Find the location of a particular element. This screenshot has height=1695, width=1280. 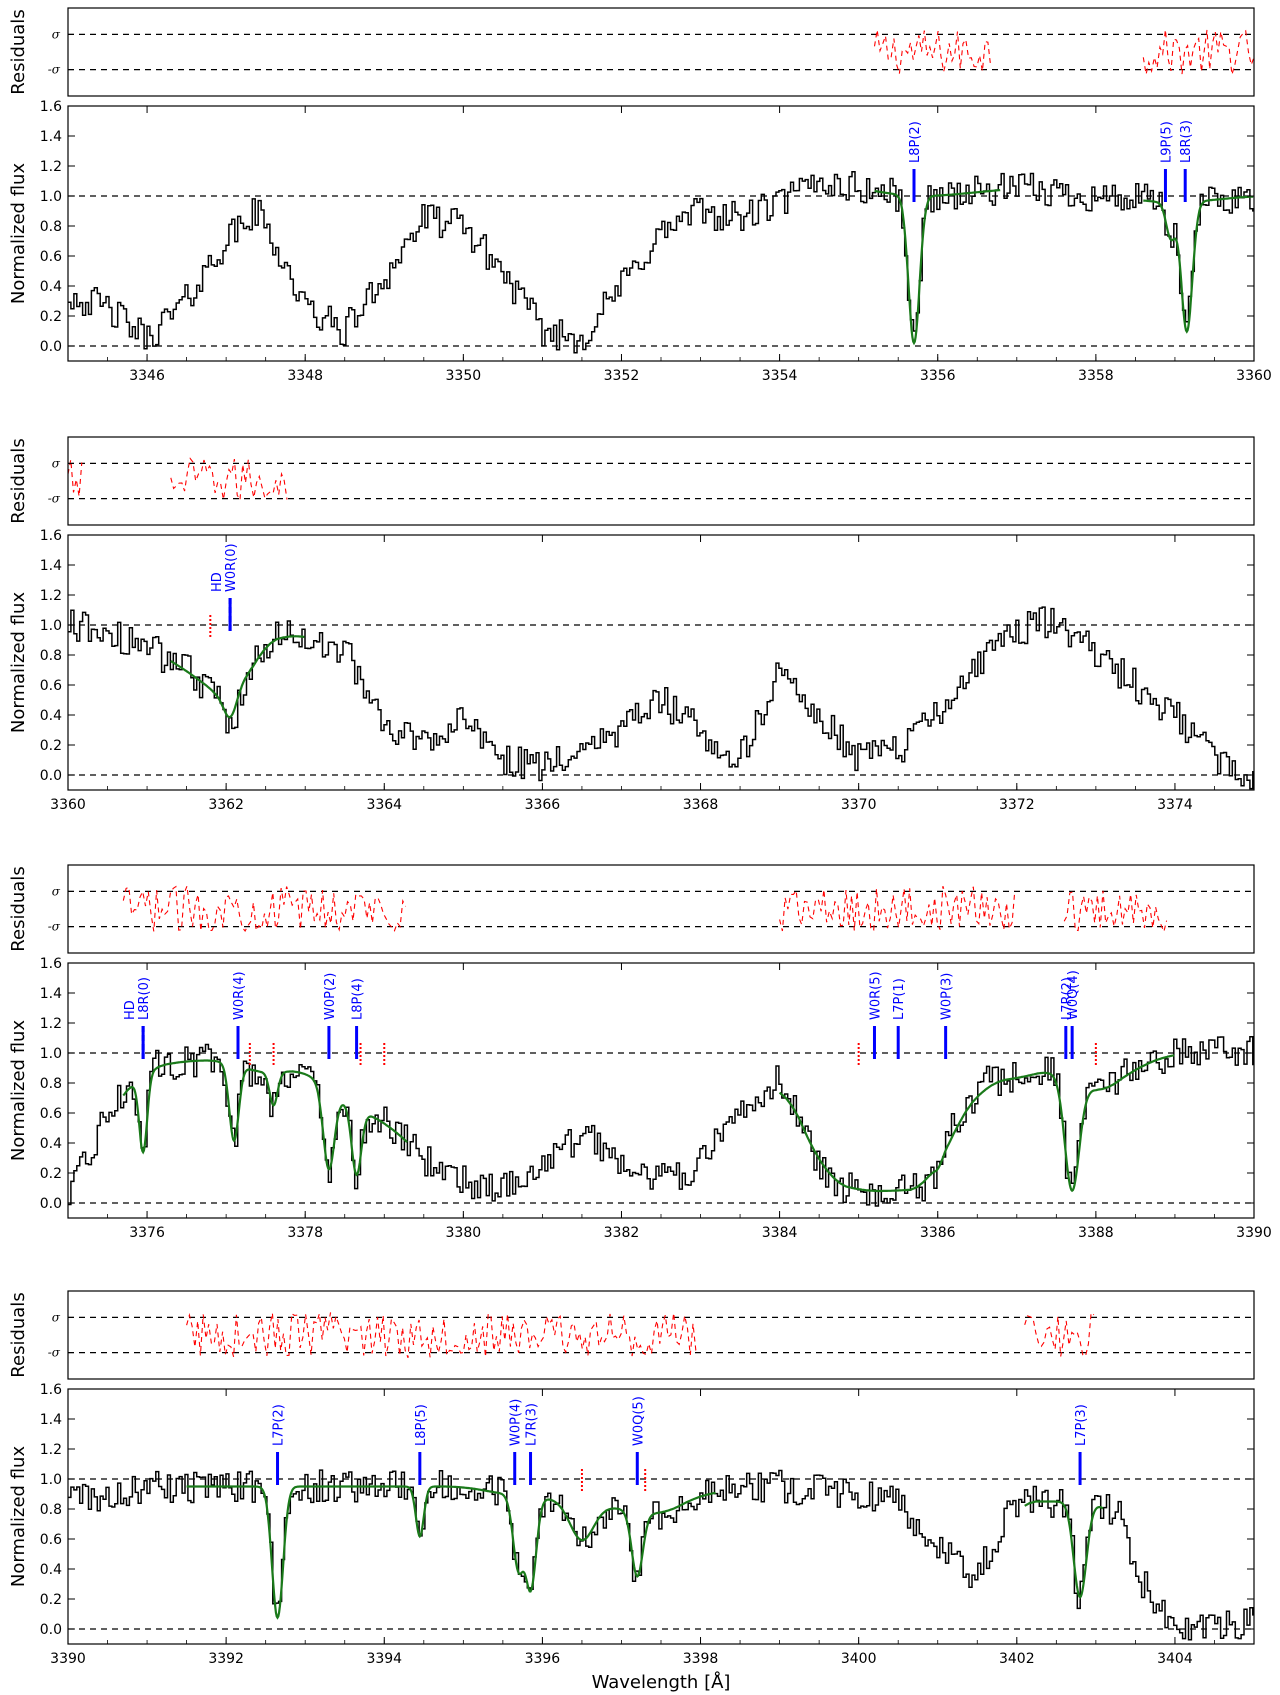

x-tick-label: 3356 is located at coordinates (938, 376).